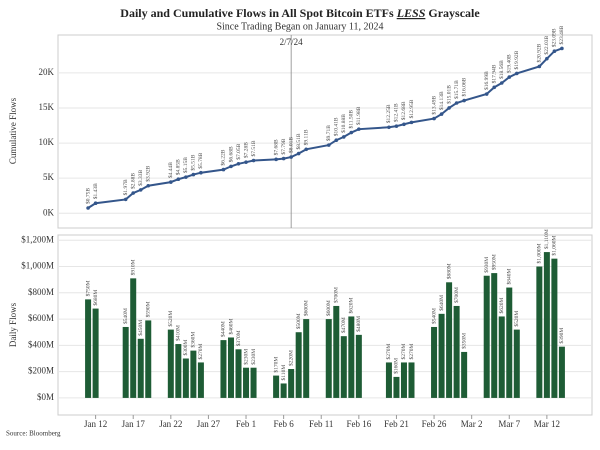  Describe the element at coordinates (509, 277) in the screenshot. I see `data-label: $840M` at that location.